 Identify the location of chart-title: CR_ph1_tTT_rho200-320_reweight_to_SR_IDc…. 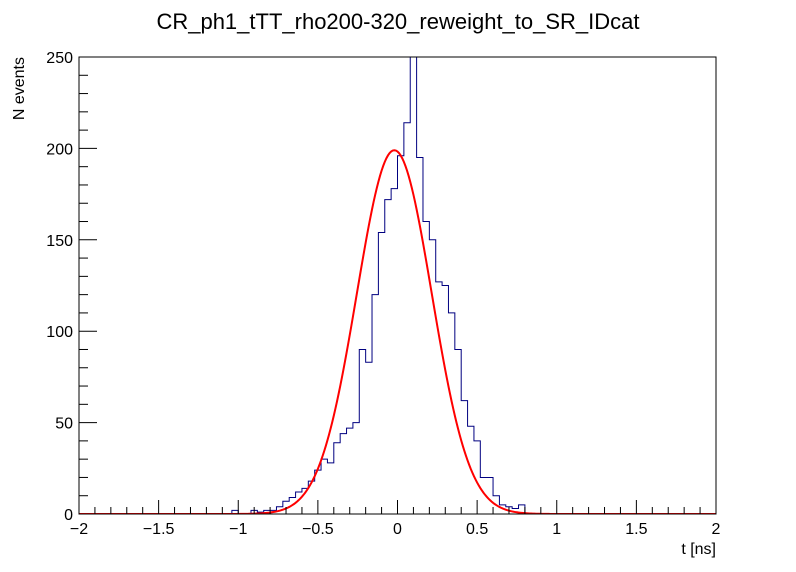
(397, 21).